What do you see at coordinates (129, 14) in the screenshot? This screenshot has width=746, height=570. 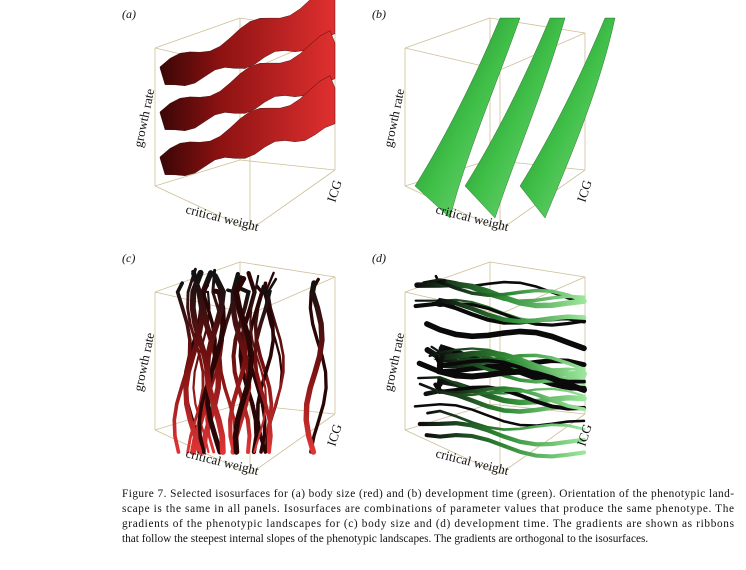 I see `panel-label: (a)` at bounding box center [129, 14].